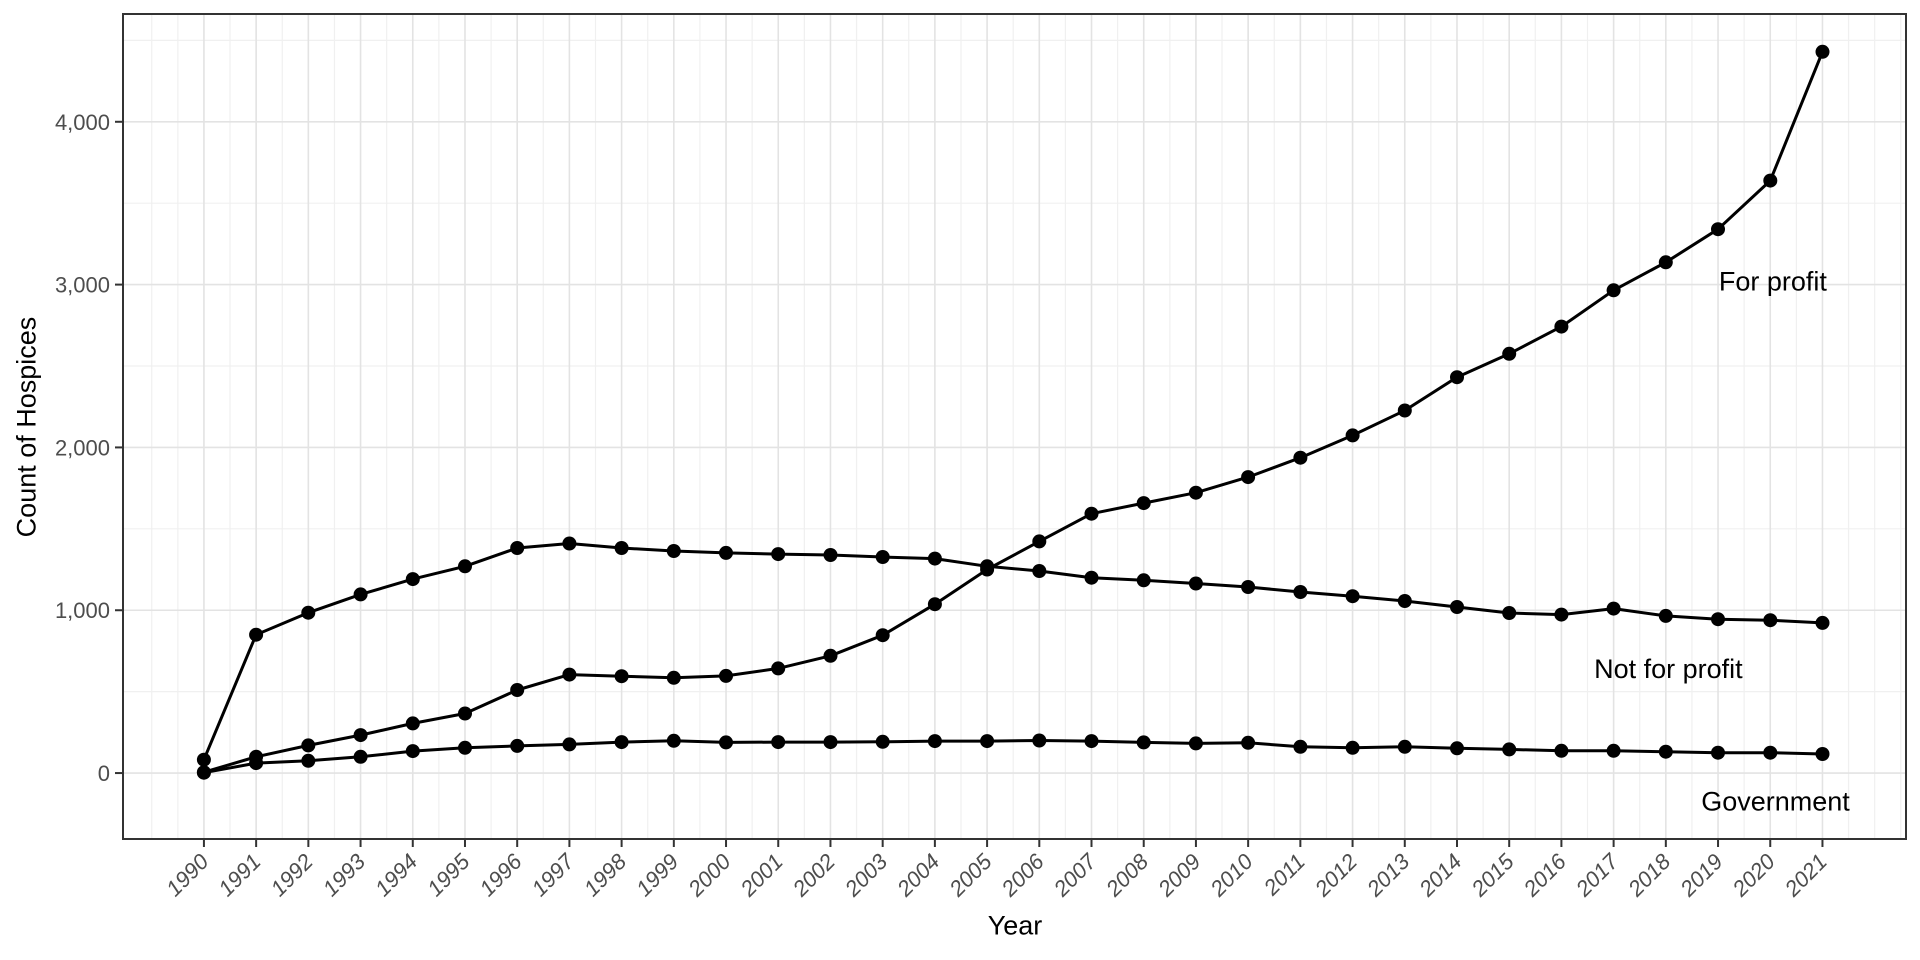 The image size is (1920, 960). I want to click on x-tick-label: 2008, so click(1127, 875).